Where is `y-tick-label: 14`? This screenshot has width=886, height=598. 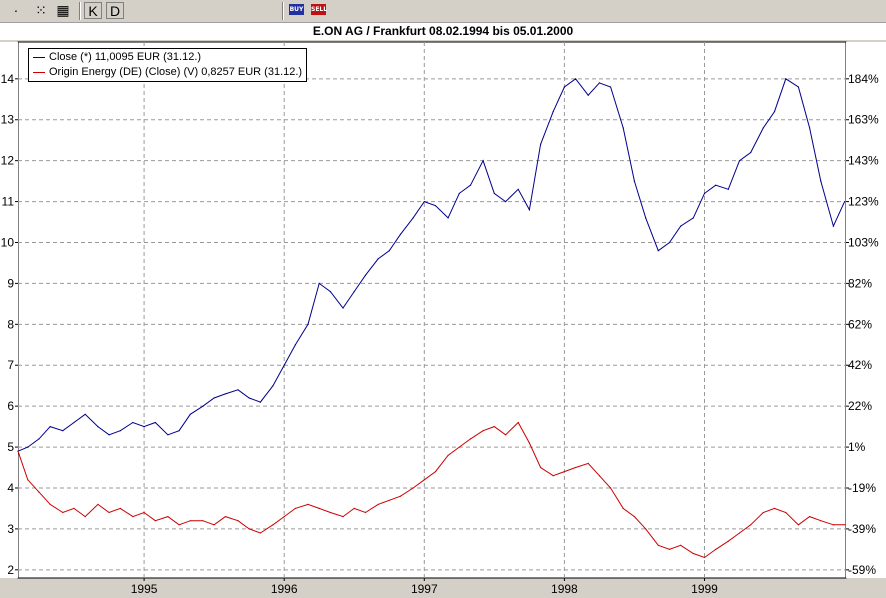 y-tick-label: 14 is located at coordinates (8, 79).